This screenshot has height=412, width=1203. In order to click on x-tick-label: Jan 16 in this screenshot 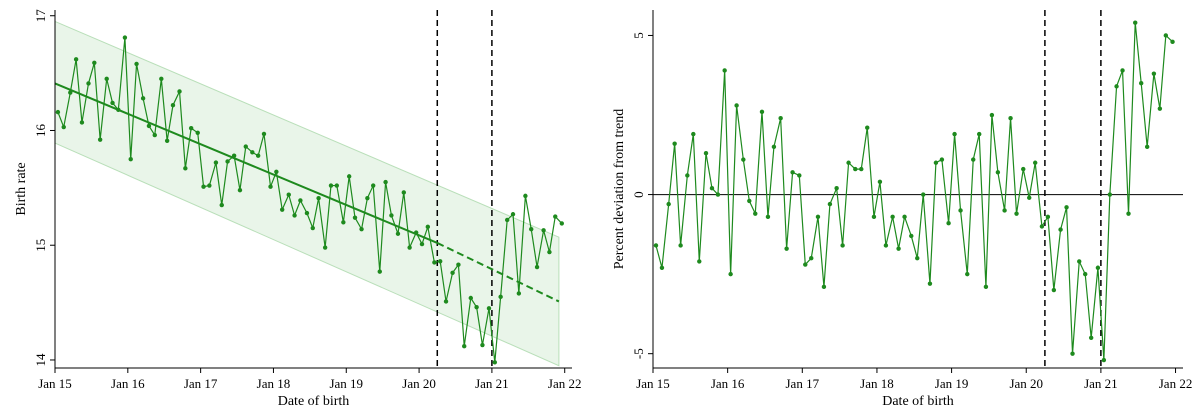, I will do `click(128, 383)`.